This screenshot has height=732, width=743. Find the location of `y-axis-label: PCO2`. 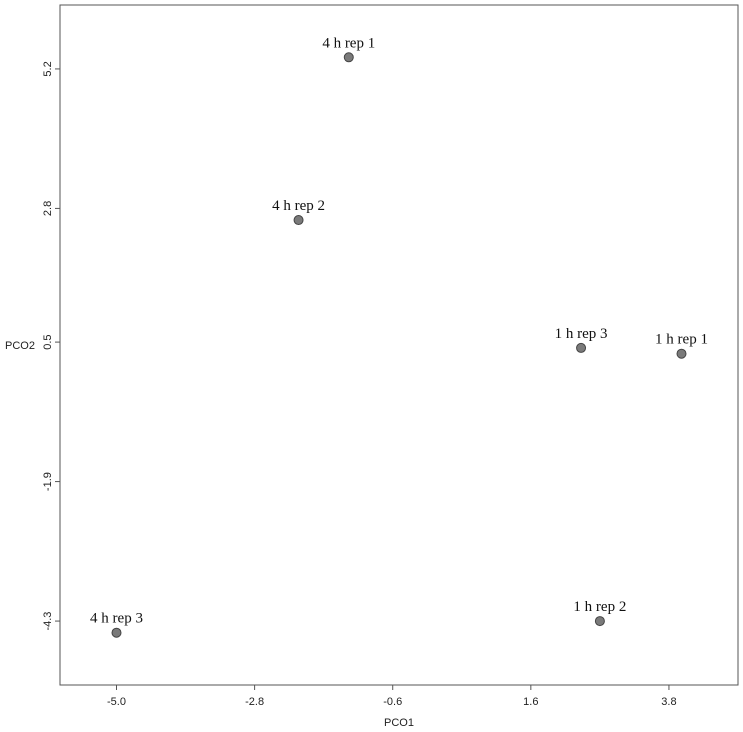

y-axis-label: PCO2 is located at coordinates (20, 346).